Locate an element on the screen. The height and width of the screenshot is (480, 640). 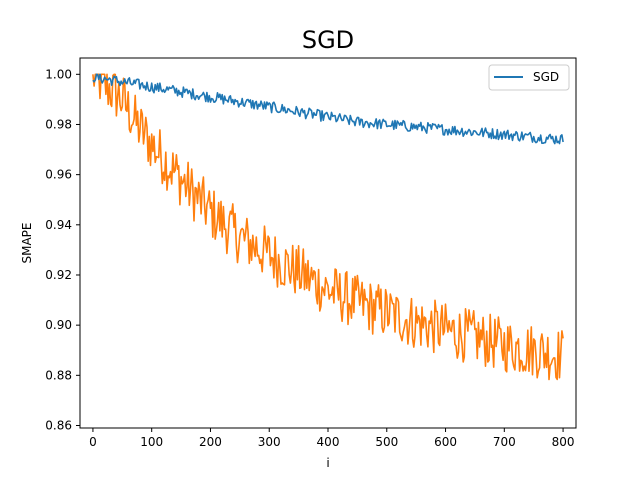
x-tick-label: 400 is located at coordinates (328, 442).